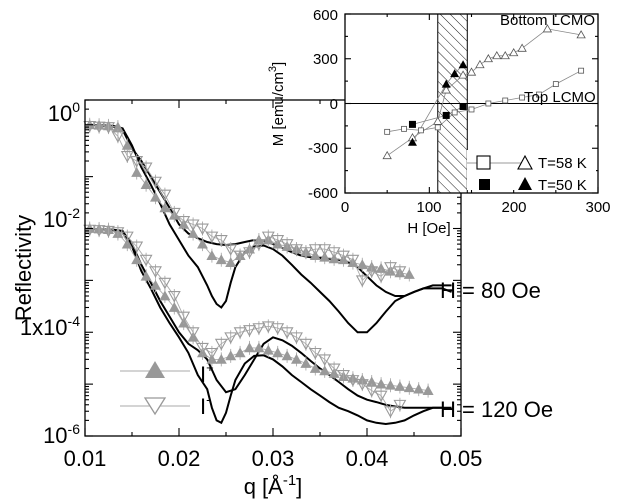  Describe the element at coordinates (61, 434) in the screenshot. I see `main-y-tick-label: 10⁻⁶` at that location.